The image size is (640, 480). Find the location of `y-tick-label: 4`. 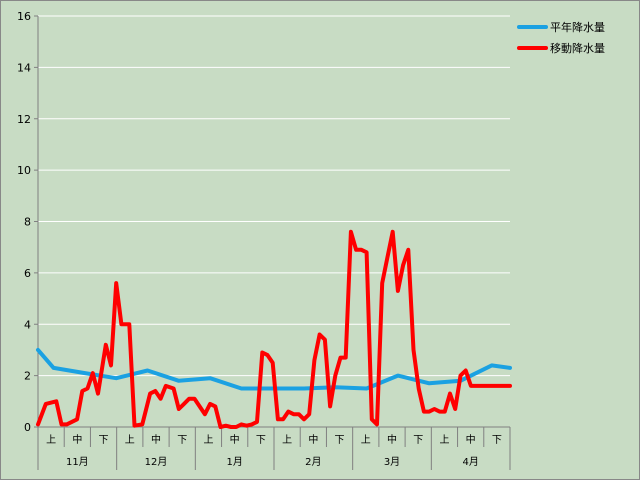

y-tick-label: 4 is located at coordinates (27, 324).